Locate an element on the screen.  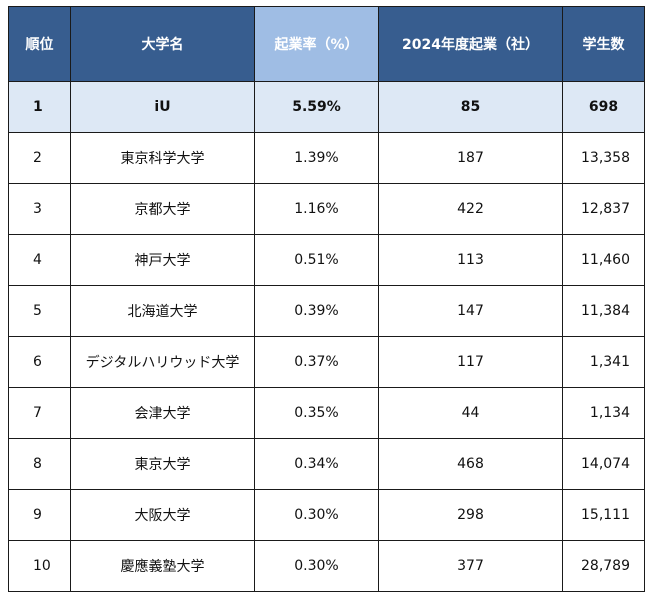
cell-rank: 2 is located at coordinates (39, 158).